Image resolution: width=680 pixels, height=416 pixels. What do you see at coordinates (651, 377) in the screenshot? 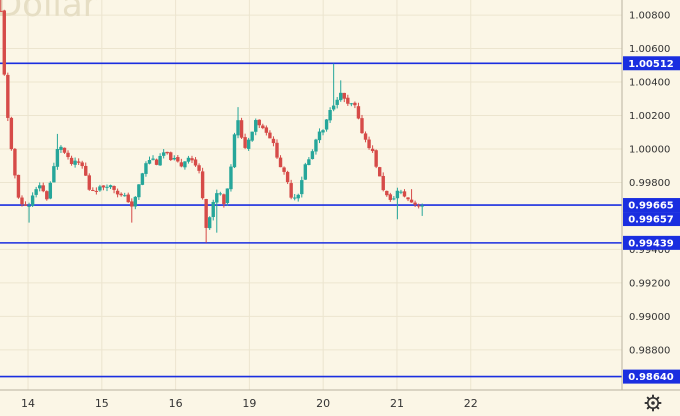
I see `level-badge-text: 0.98640` at bounding box center [651, 377].